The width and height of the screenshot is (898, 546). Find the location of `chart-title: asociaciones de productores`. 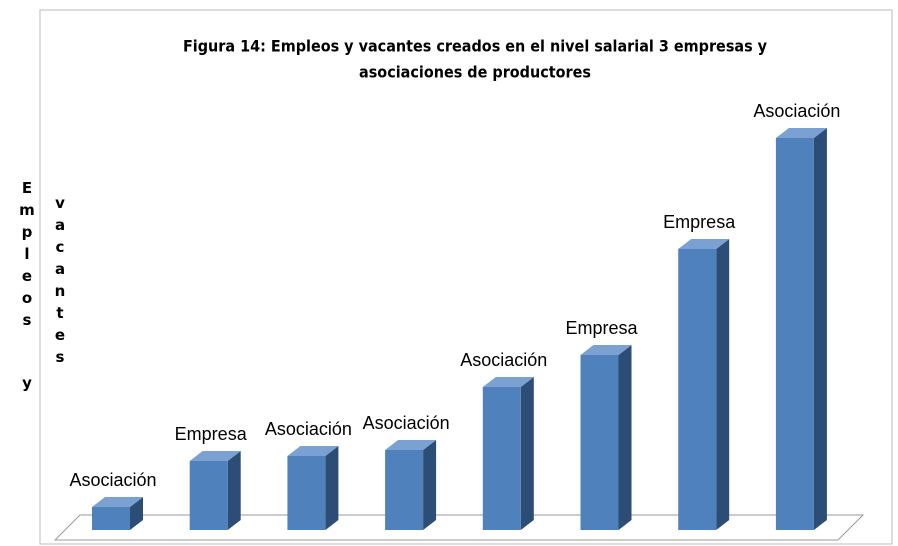

chart-title: asociaciones de productores is located at coordinates (475, 72).